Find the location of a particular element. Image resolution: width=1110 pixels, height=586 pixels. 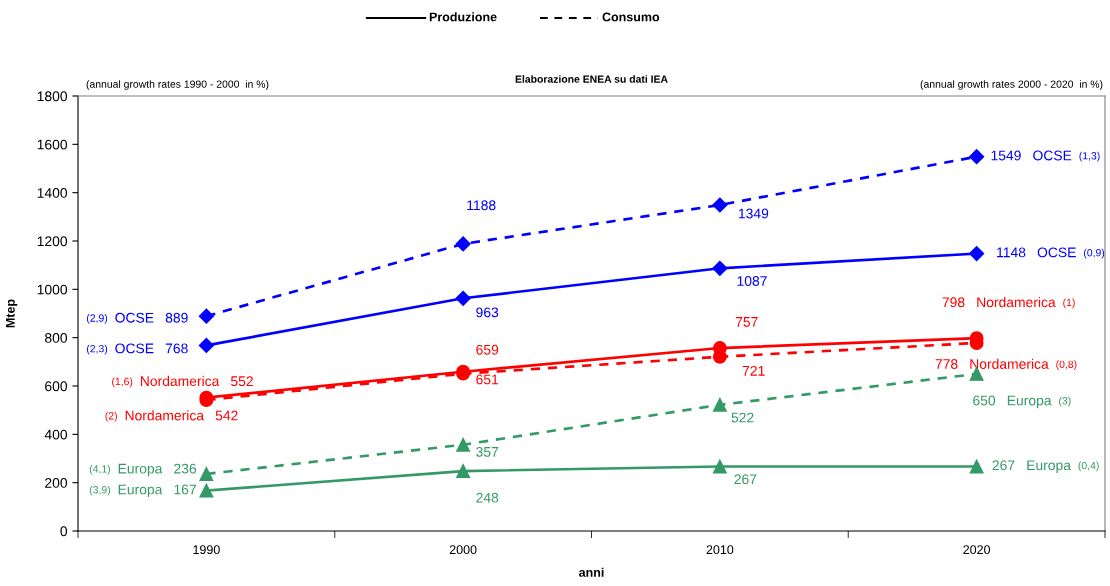

data-label: 778 is located at coordinates (946, 364).